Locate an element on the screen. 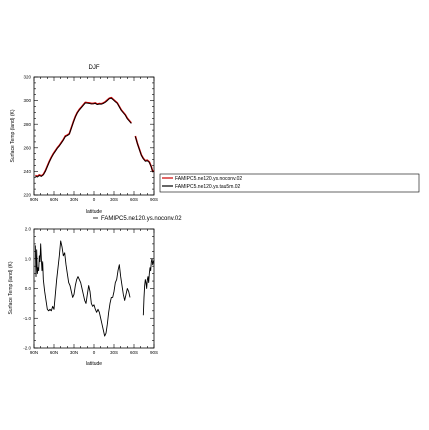 The height and width of the screenshot is (430, 429). bottom-x-axis-label: latitude is located at coordinates (94, 364).